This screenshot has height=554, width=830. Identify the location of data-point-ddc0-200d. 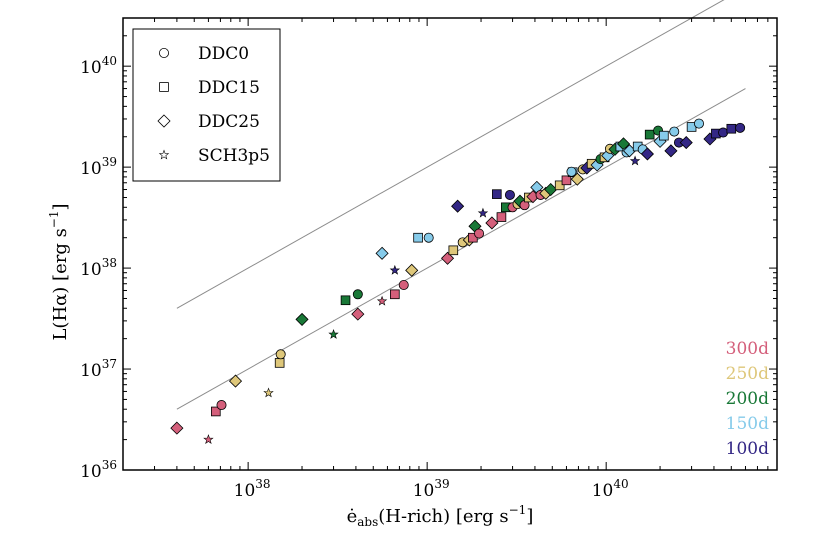
(357, 294).